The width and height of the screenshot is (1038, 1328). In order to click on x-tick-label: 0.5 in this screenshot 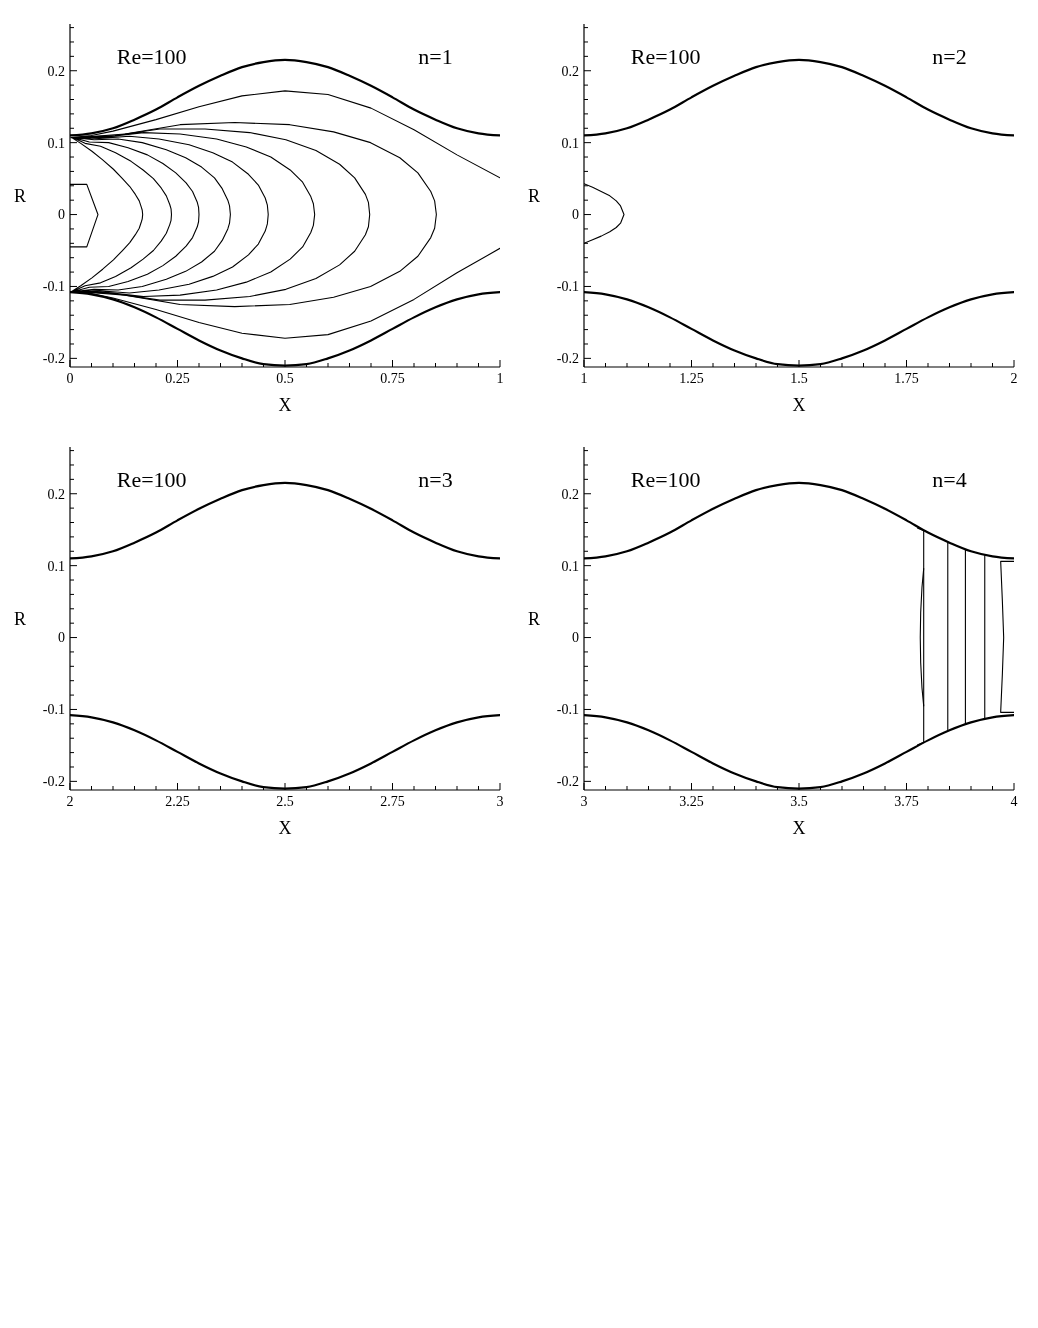, I will do `click(285, 378)`.